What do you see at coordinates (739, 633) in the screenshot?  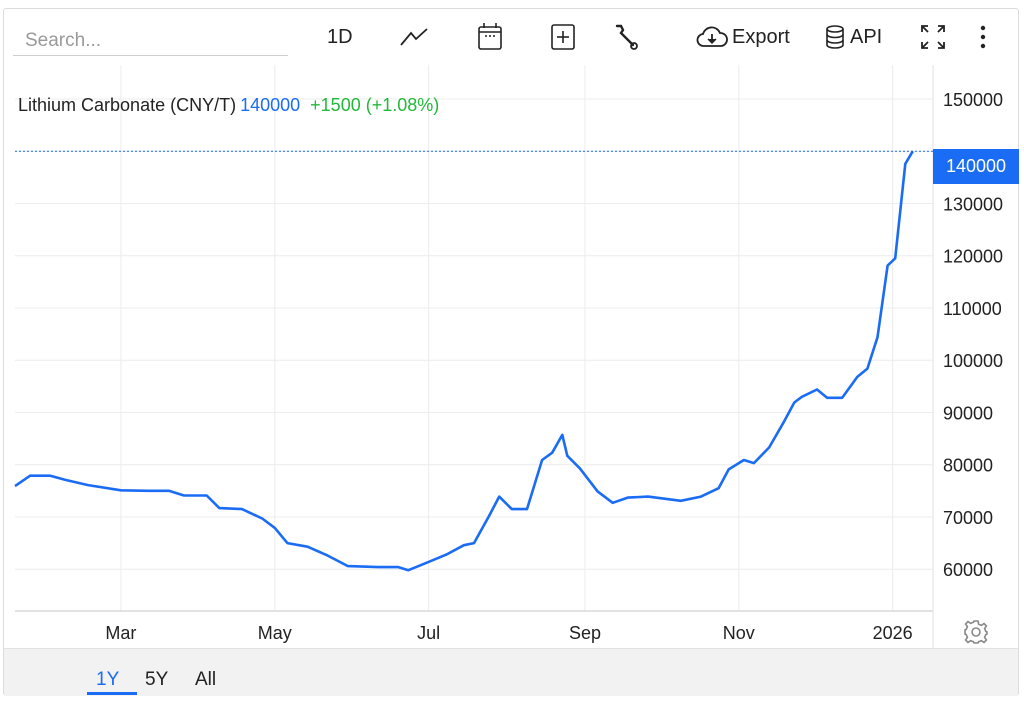 I see `x-tick-label: Nov` at bounding box center [739, 633].